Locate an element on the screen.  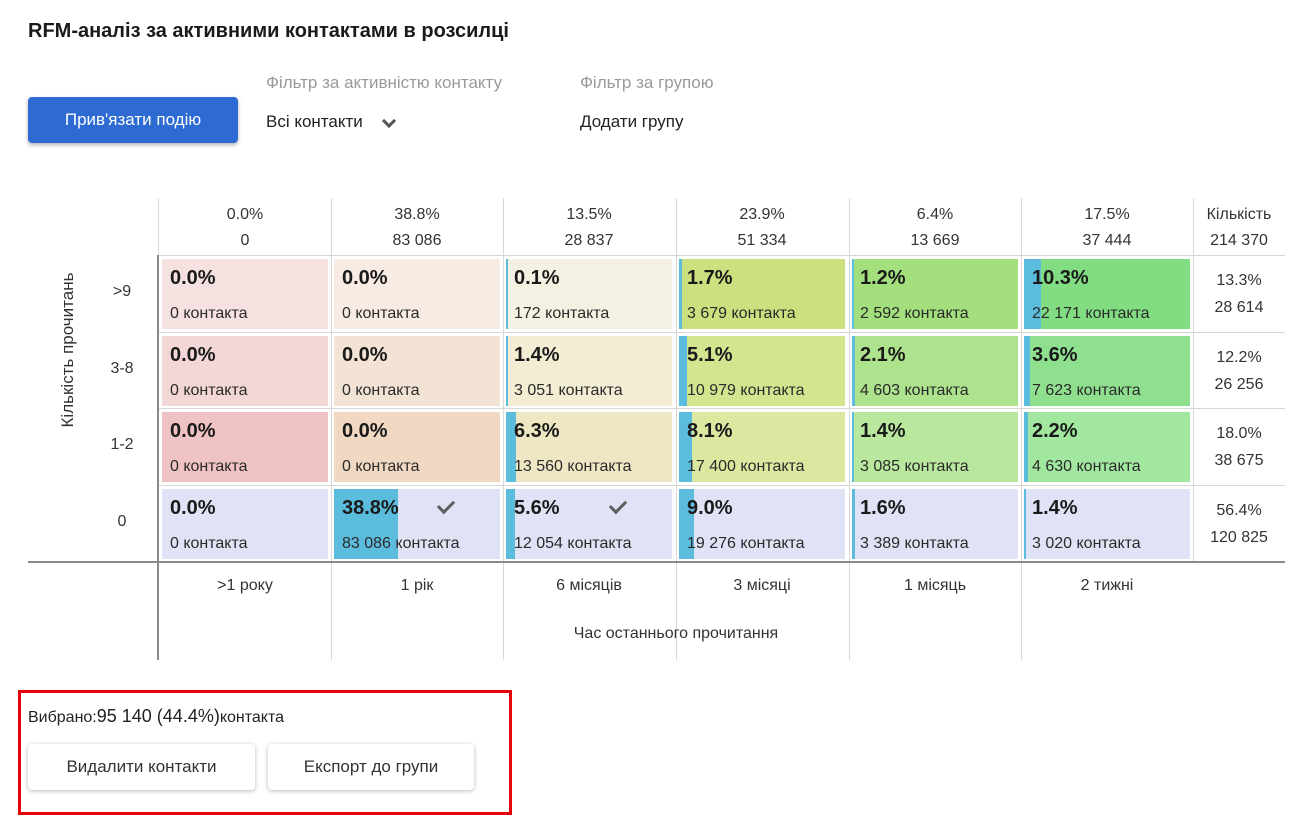
bind-event-button: Прив'язати подію is located at coordinates (133, 120).